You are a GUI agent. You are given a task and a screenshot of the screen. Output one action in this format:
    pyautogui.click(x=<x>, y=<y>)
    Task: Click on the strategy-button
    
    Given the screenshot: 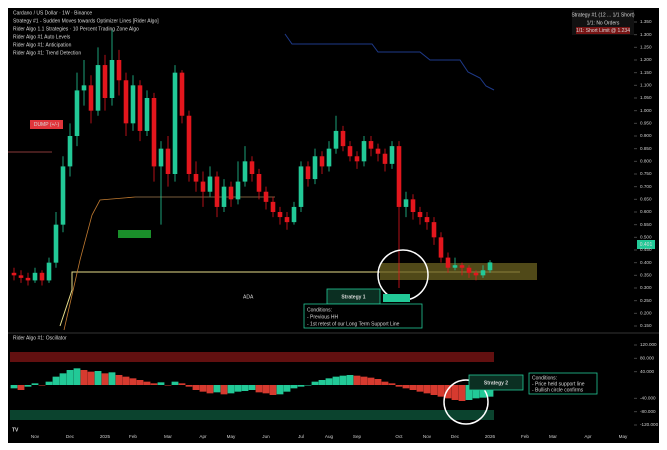 What is the action you would take?
    pyautogui.click(x=396, y=298)
    